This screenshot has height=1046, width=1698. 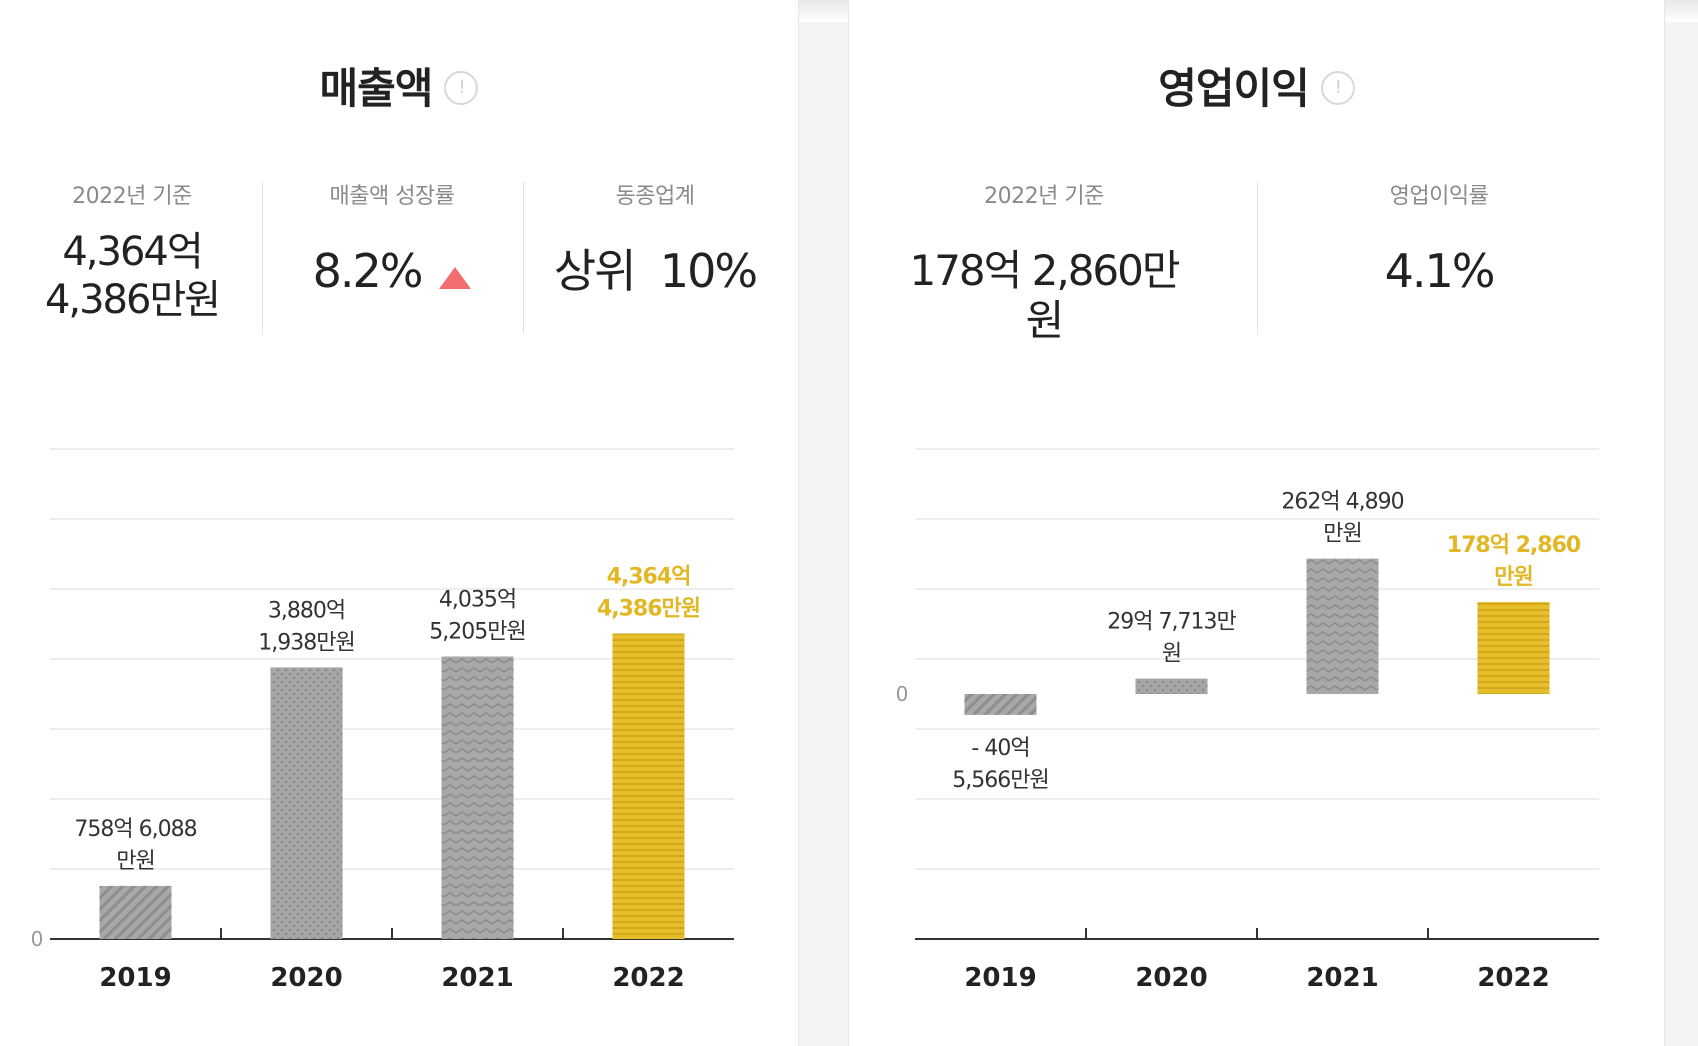 What do you see at coordinates (477, 632) in the screenshot?
I see `data-label: 5,205만원` at bounding box center [477, 632].